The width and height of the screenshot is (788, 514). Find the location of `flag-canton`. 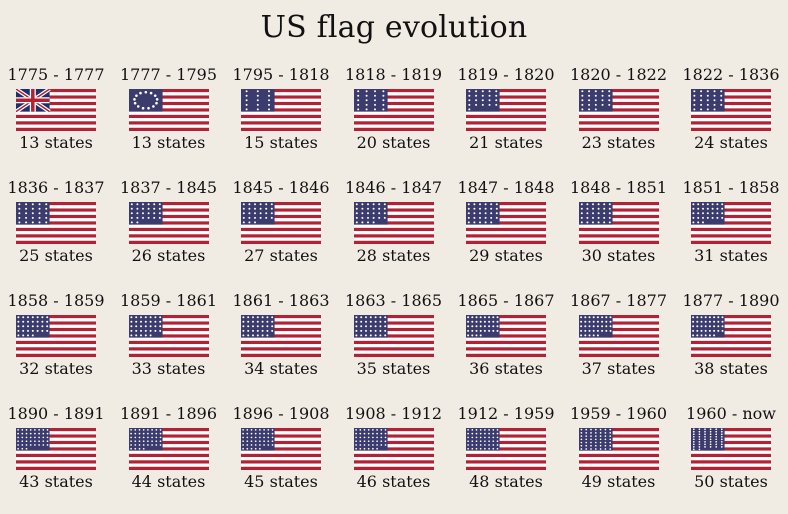

flag-canton is located at coordinates (595, 213).